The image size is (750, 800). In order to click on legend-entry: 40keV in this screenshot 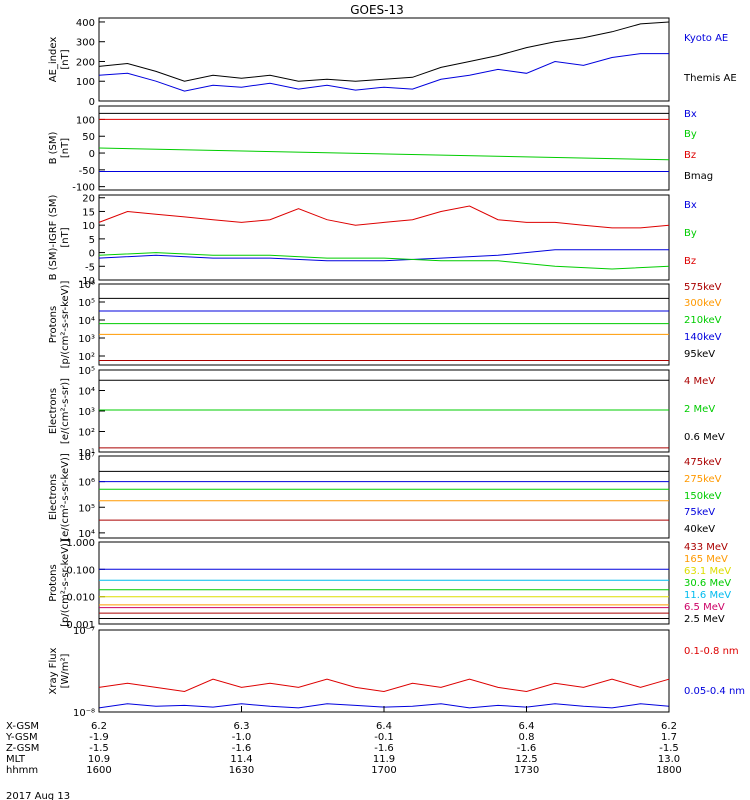, I will do `click(699, 529)`.